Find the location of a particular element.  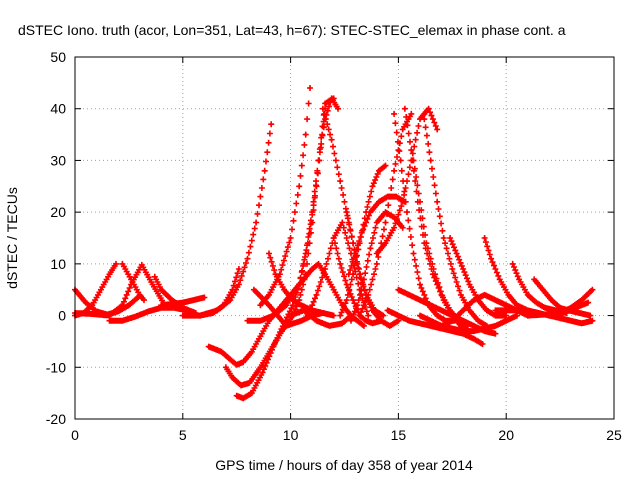

x-tick-label: 15 is located at coordinates (399, 435).